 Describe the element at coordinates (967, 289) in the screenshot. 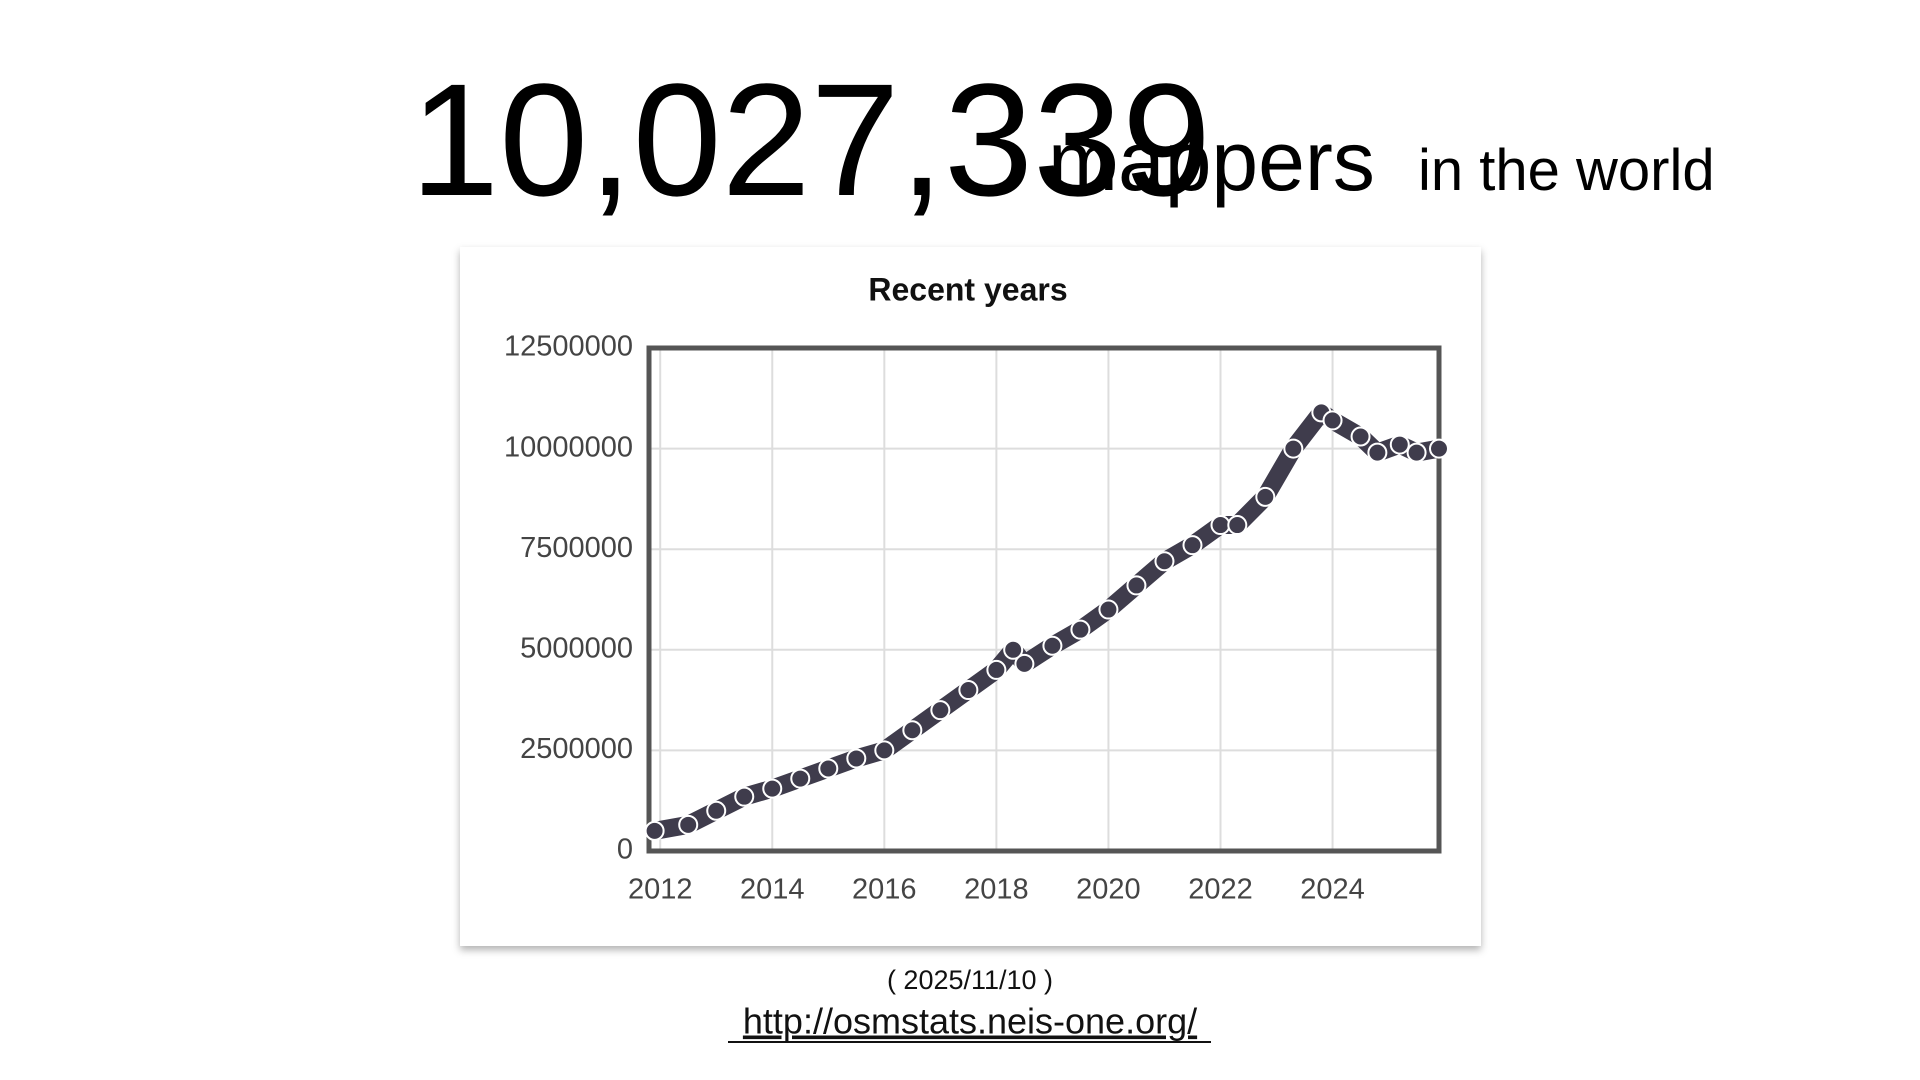

I see `chart-title: Recent years` at that location.